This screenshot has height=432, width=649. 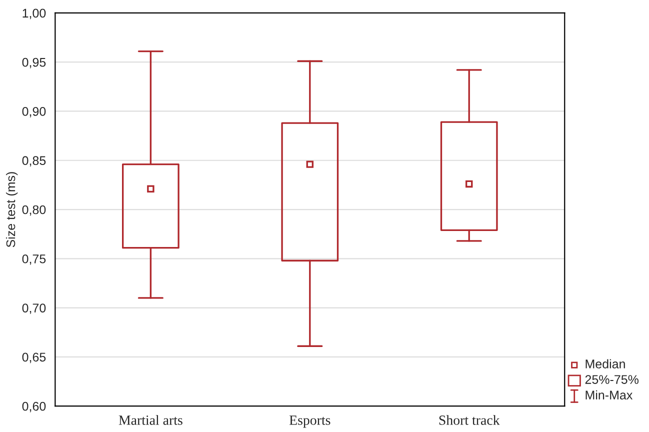 I want to click on text: 25%-75%, so click(x=612, y=379).